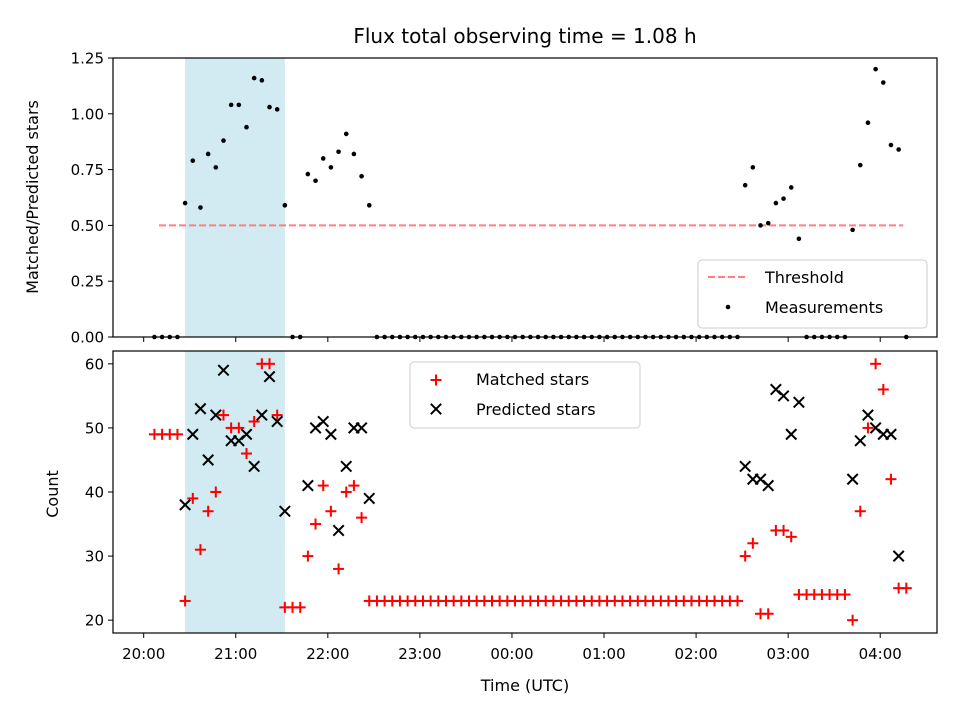  What do you see at coordinates (327, 654) in the screenshot?
I see `x-tick-label-2: 22:00` at bounding box center [327, 654].